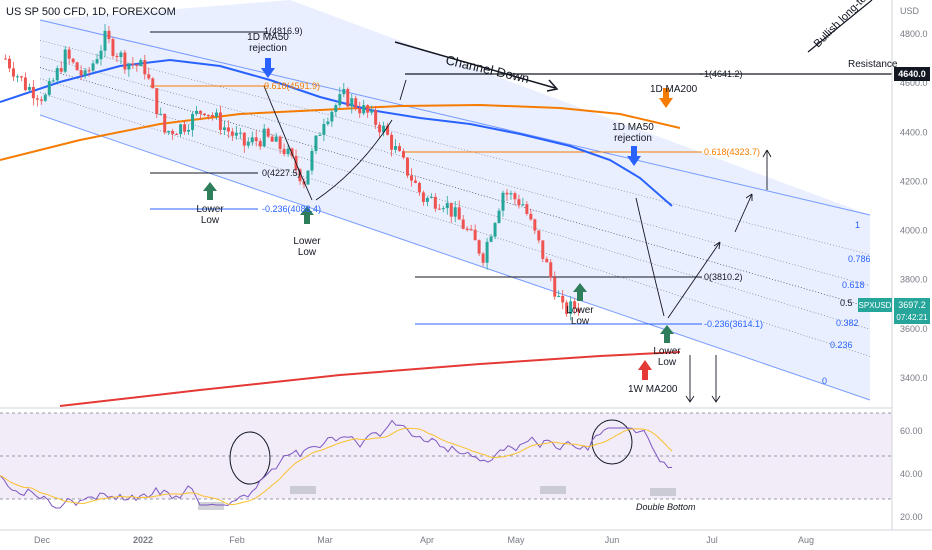 Image resolution: width=932 pixels, height=550 pixels. I want to click on orange-down-arrow-icon, so click(666, 98).